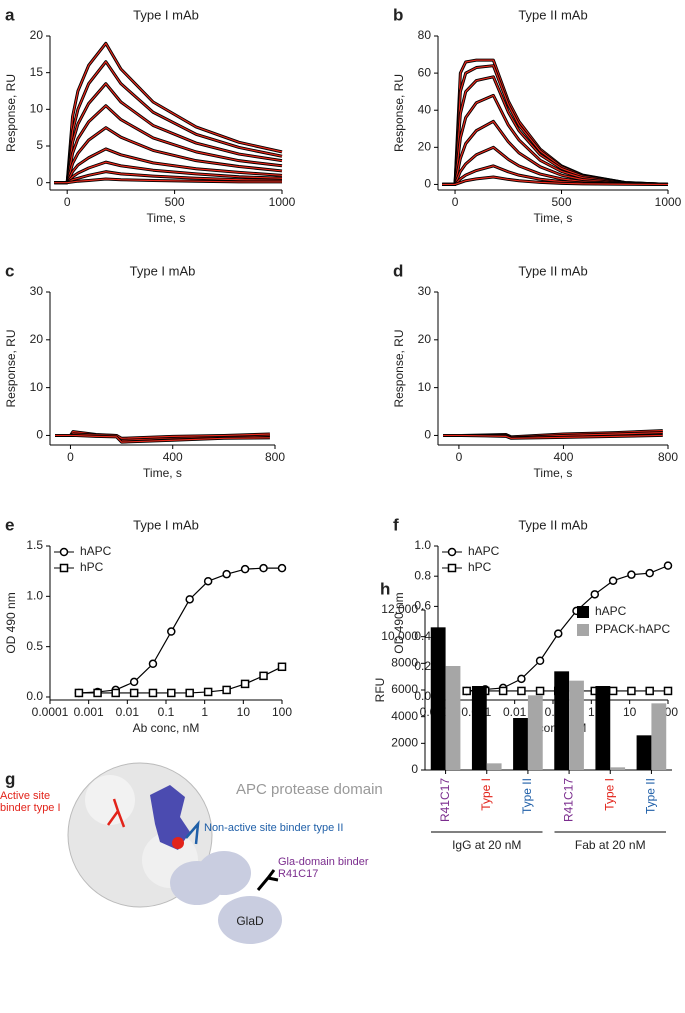 This screenshot has width=685, height=1013. Describe the element at coordinates (425, 35) in the screenshot. I see `y-tick-label: 80` at that location.